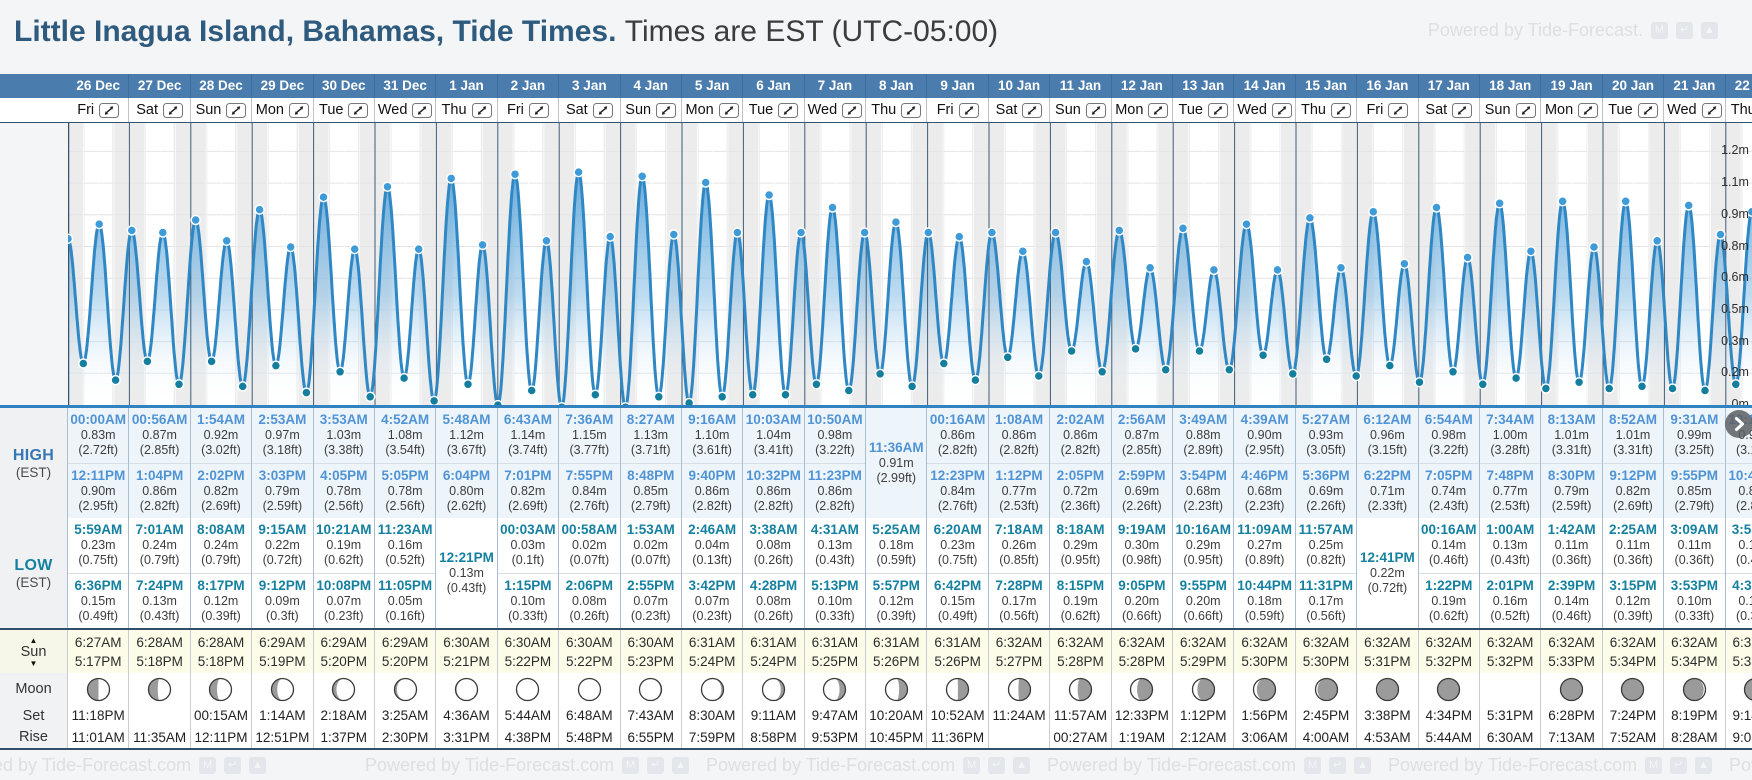 The image size is (1752, 780). Describe the element at coordinates (34, 651) in the screenshot. I see `sun-row-label: ▲ Sun ▼` at that location.